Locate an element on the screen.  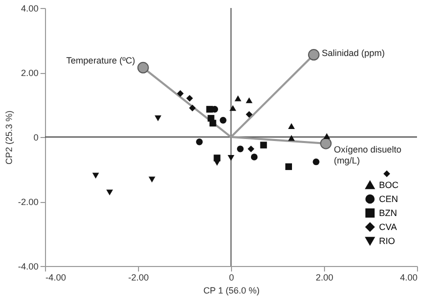
legend-label: RIO is located at coordinates (387, 241).